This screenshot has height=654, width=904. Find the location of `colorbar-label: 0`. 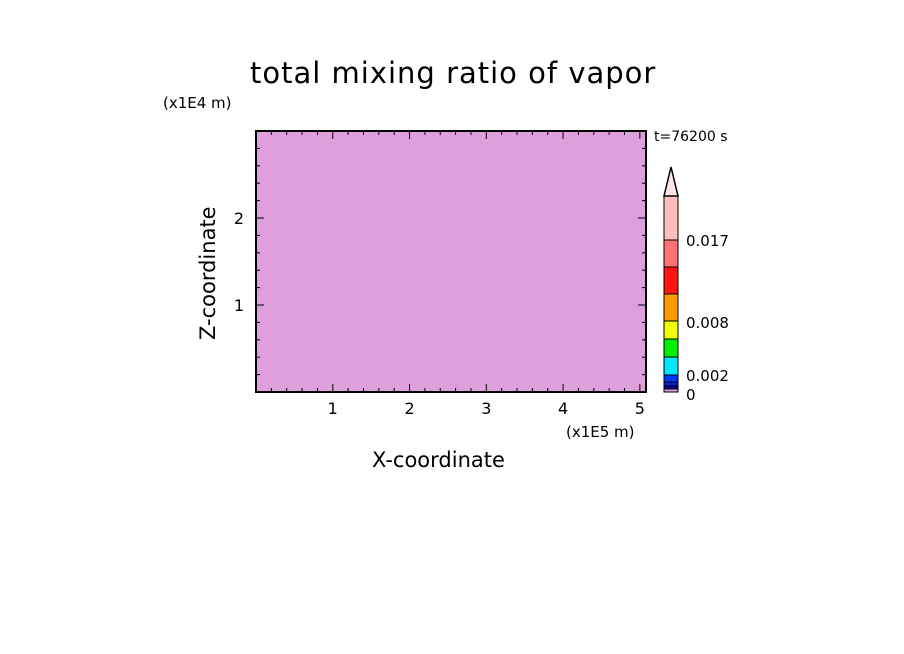

colorbar-label: 0 is located at coordinates (691, 395).